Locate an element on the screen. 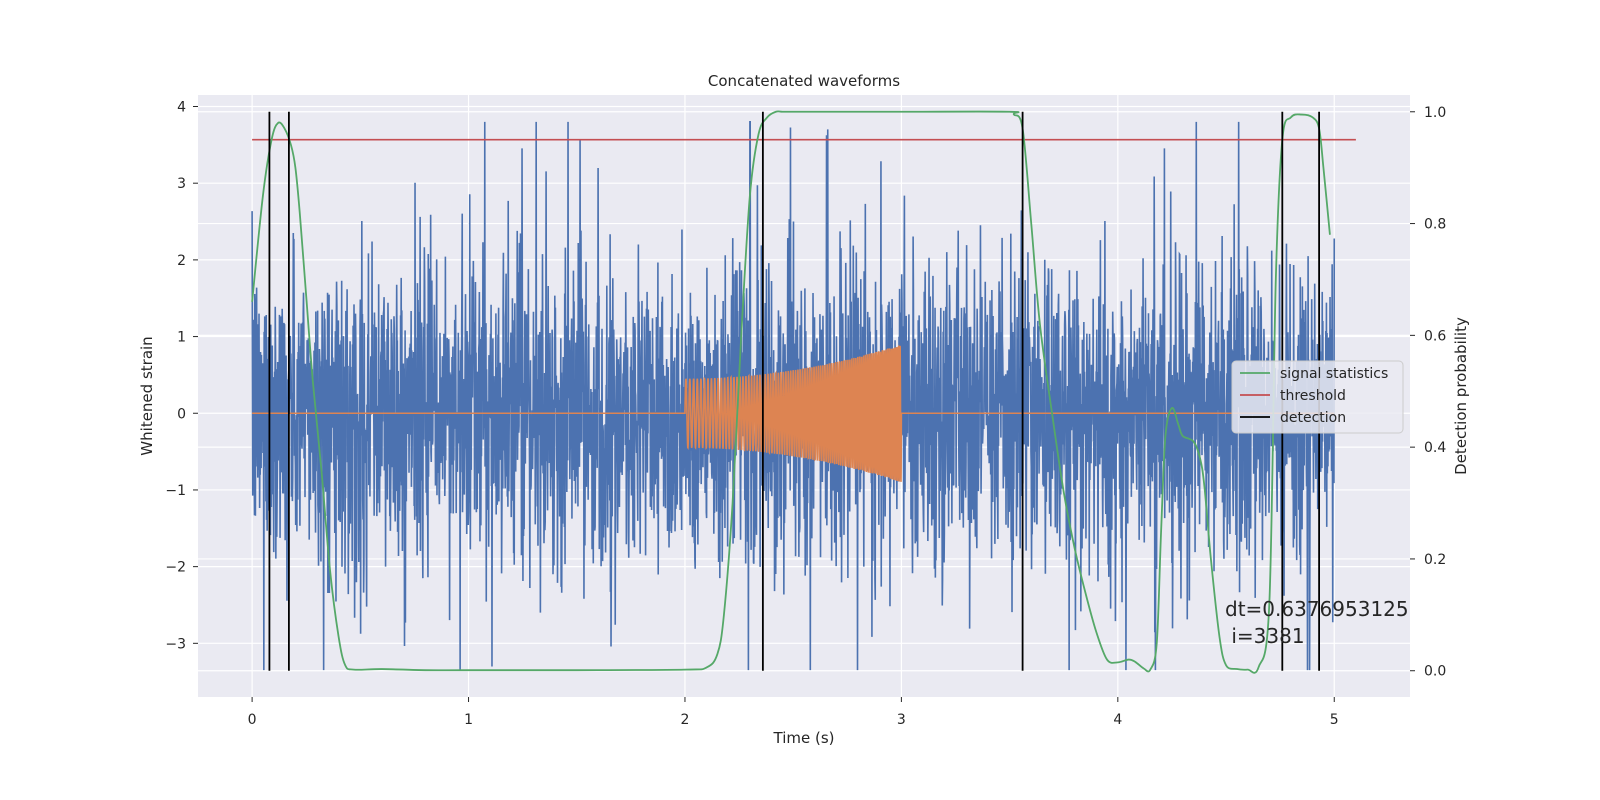 The image size is (1600, 800). x-tick-label: 4 is located at coordinates (1117, 720).